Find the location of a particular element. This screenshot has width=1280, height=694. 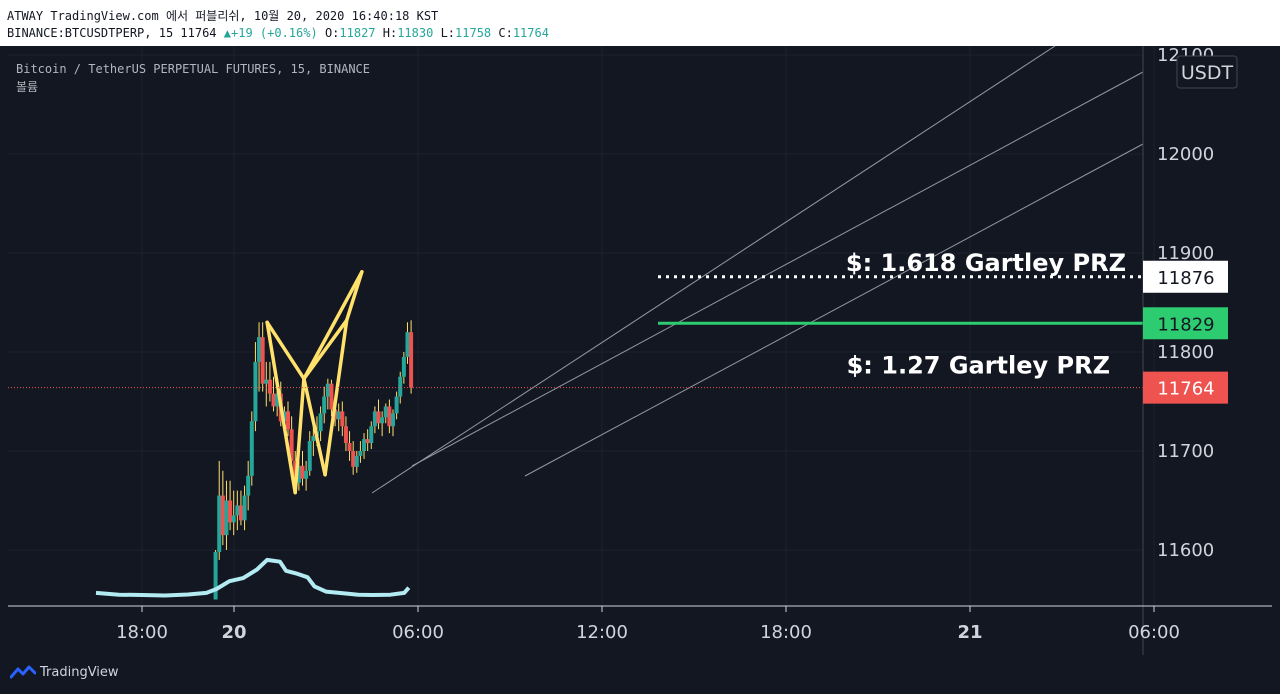

volume-indicator-label: 볼륨 is located at coordinates (27, 87).